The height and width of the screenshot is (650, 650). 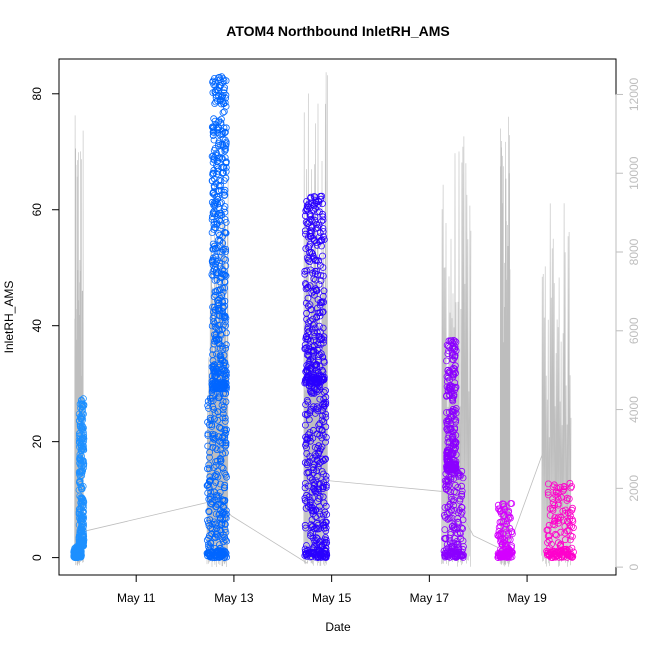 I want to click on y-tick-label: 60, so click(x=37, y=210).